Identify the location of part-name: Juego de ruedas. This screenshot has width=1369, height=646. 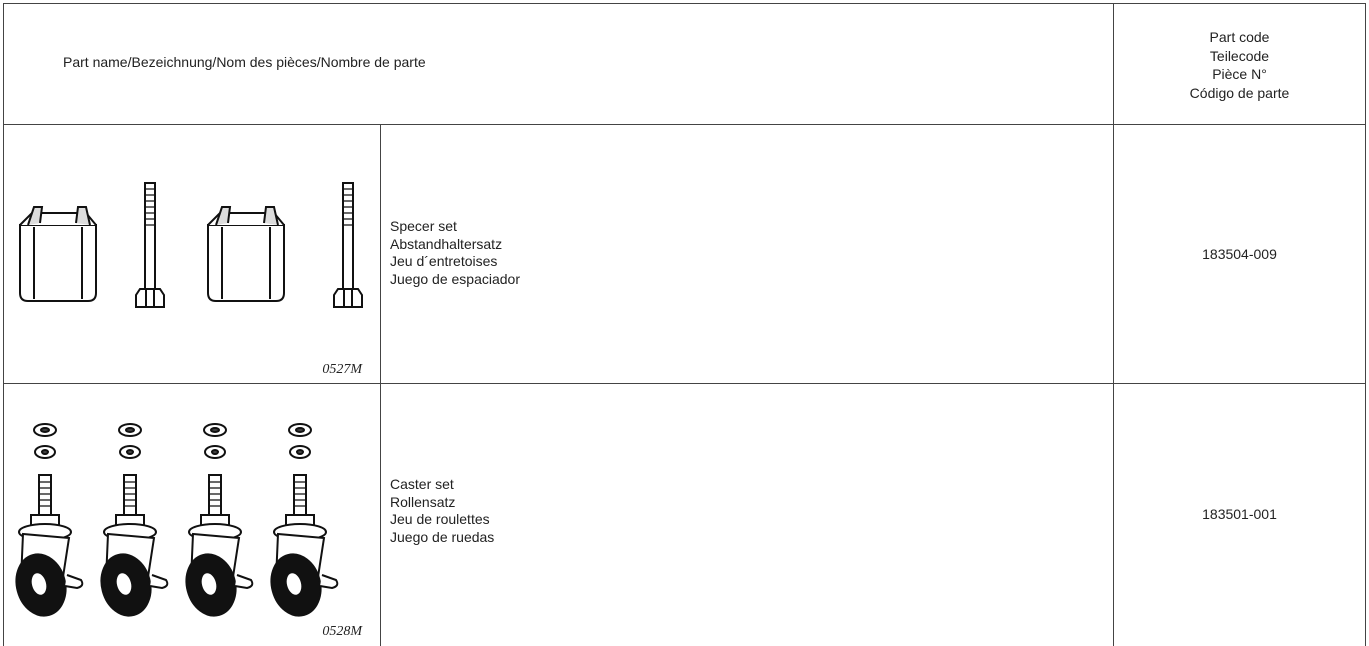
(442, 536).